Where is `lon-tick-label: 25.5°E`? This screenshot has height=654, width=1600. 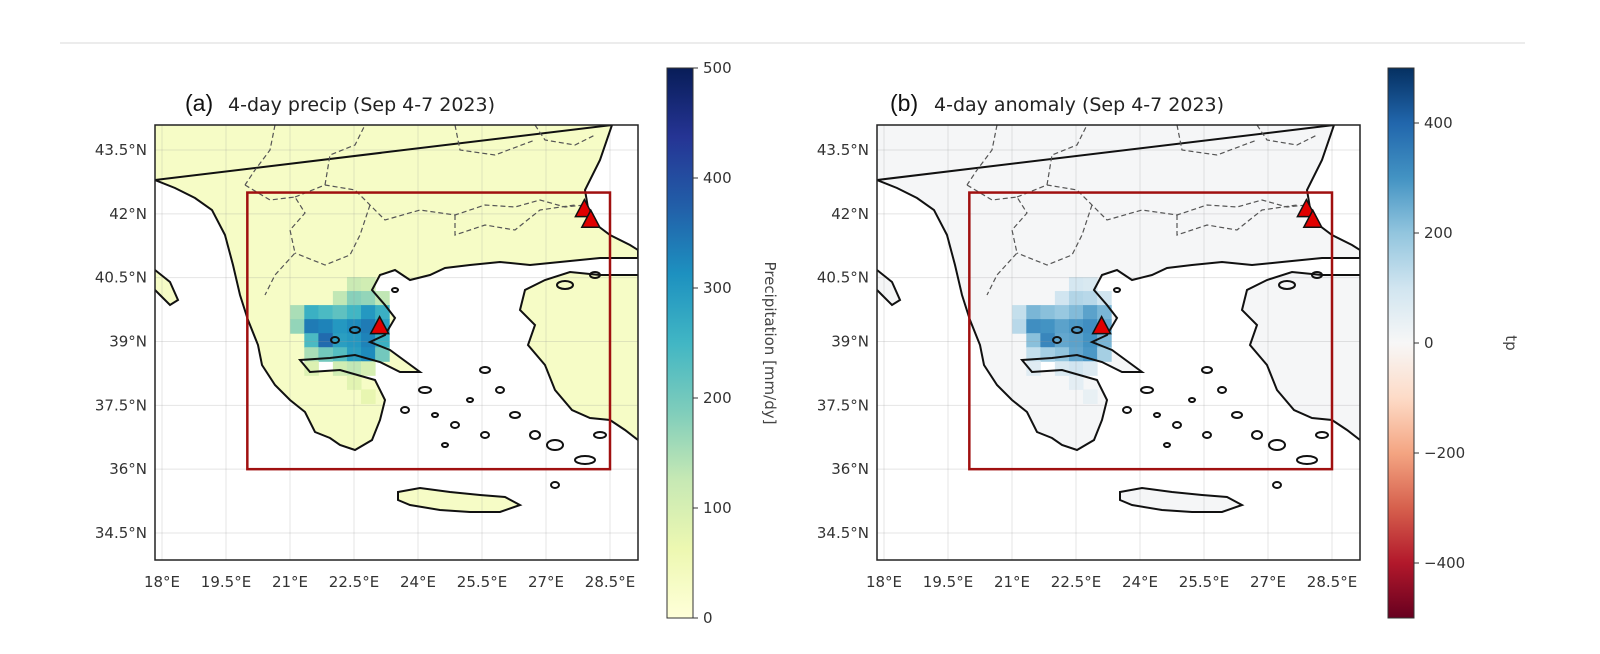
lon-tick-label: 25.5°E is located at coordinates (482, 582).